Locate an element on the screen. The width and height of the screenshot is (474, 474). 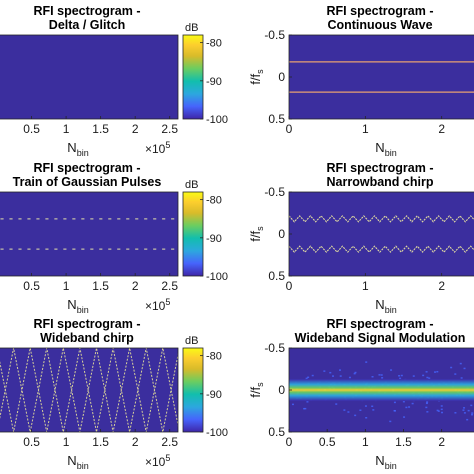
panel-title-line2: Continuous Wave is located at coordinates (379, 25).